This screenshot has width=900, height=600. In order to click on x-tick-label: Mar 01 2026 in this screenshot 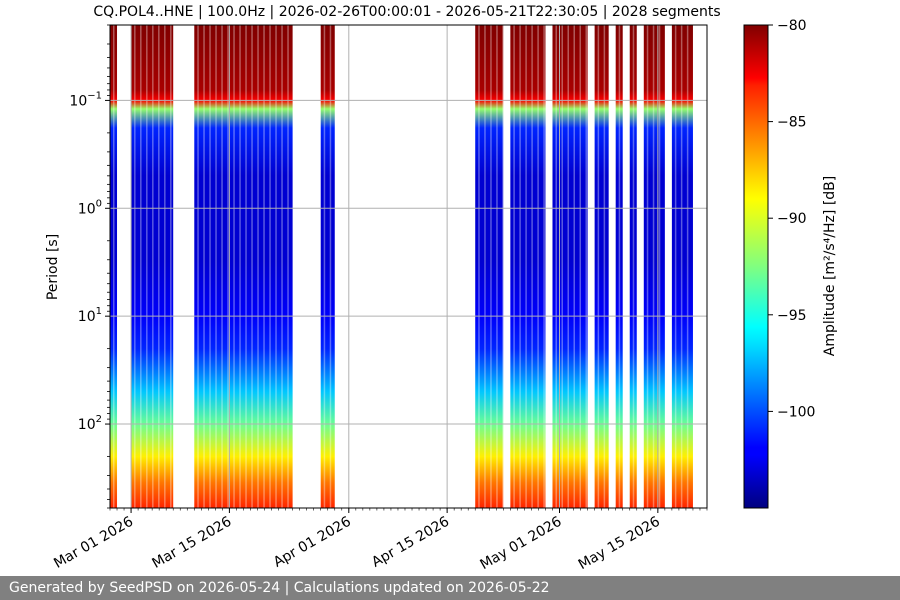, I will do `click(93, 543)`.